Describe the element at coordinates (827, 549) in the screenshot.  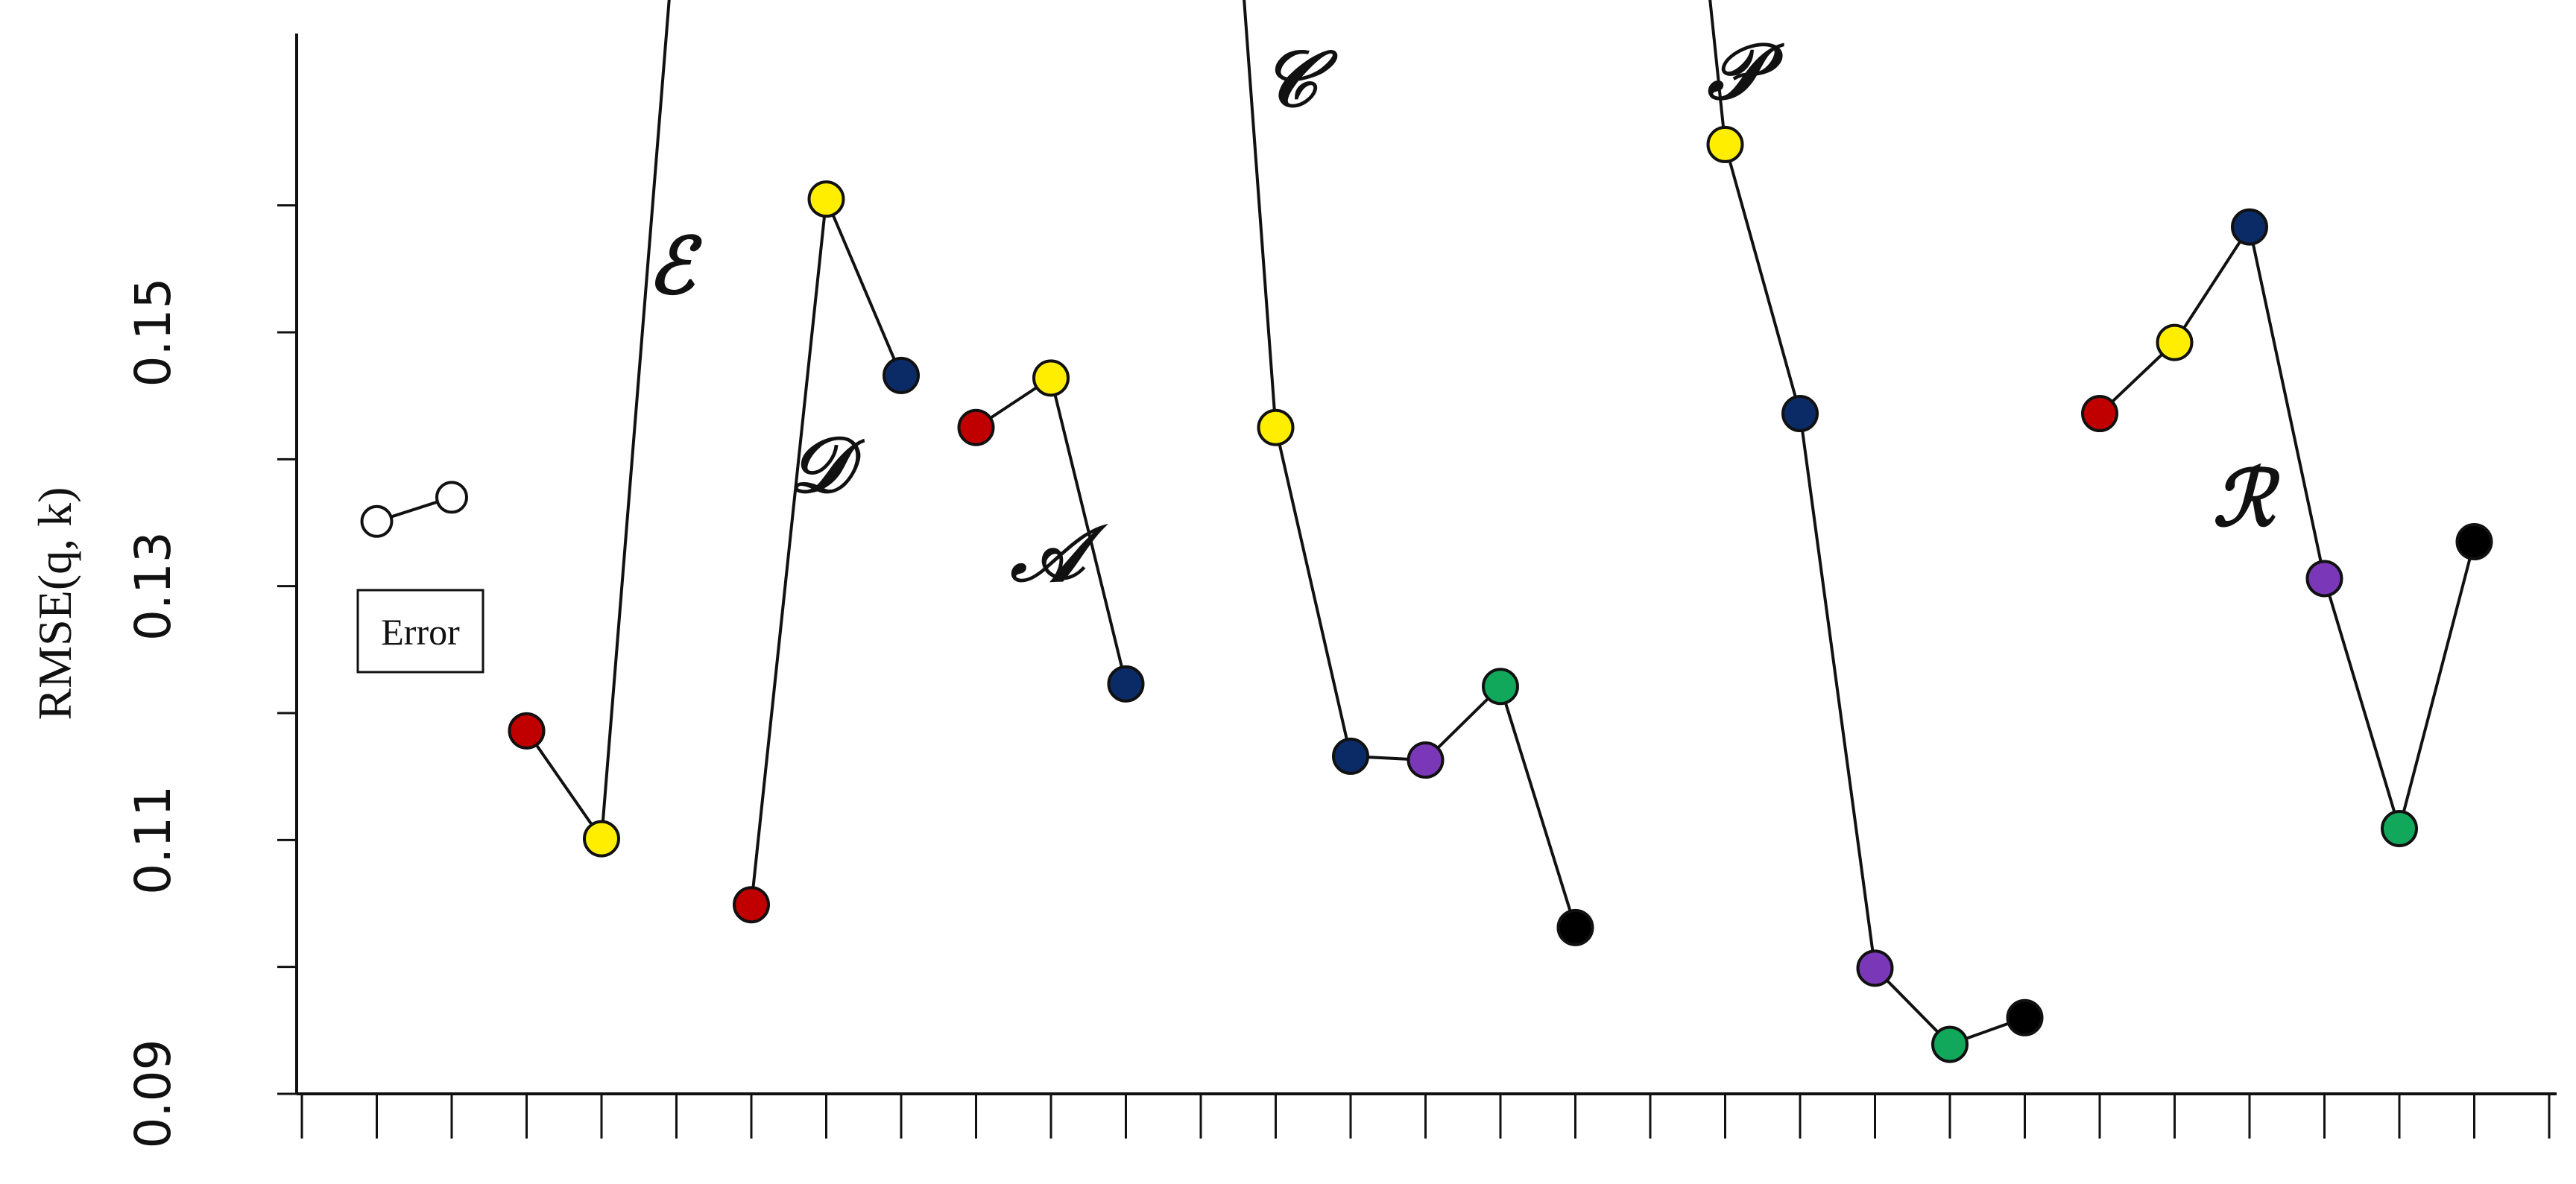
I see `group-2-line` at that location.